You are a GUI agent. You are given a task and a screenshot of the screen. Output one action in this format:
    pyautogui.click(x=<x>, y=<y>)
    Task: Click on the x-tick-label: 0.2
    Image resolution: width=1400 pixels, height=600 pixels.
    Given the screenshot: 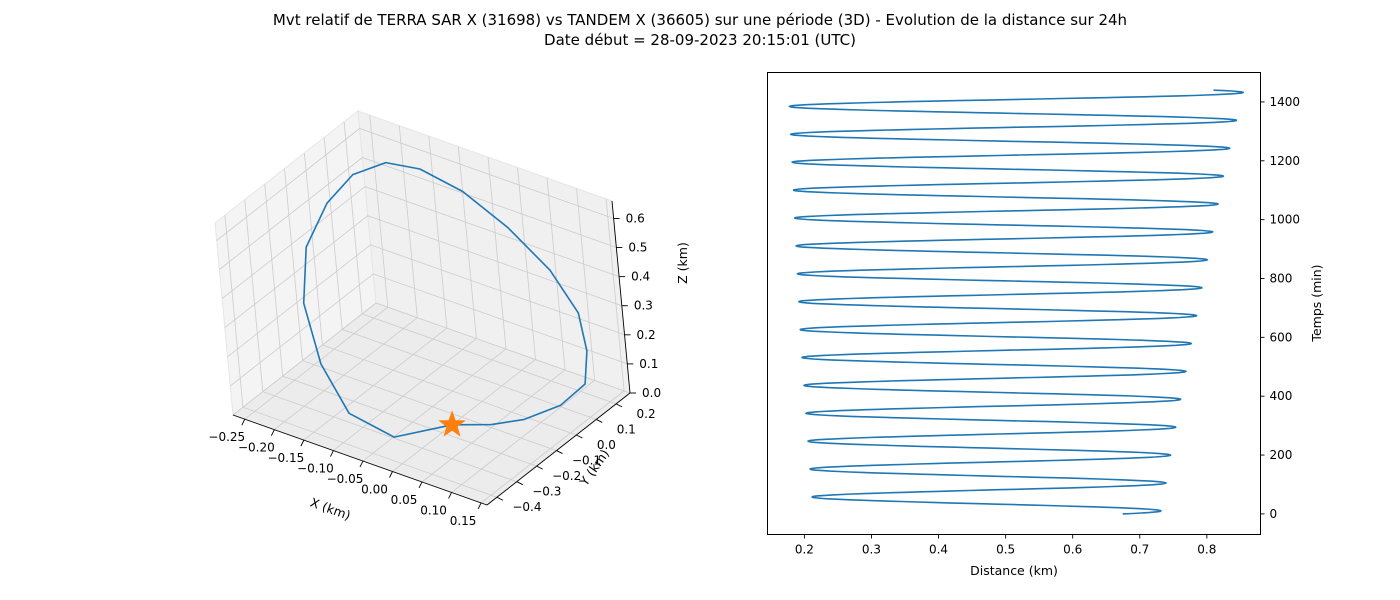 What is the action you would take?
    pyautogui.click(x=804, y=550)
    